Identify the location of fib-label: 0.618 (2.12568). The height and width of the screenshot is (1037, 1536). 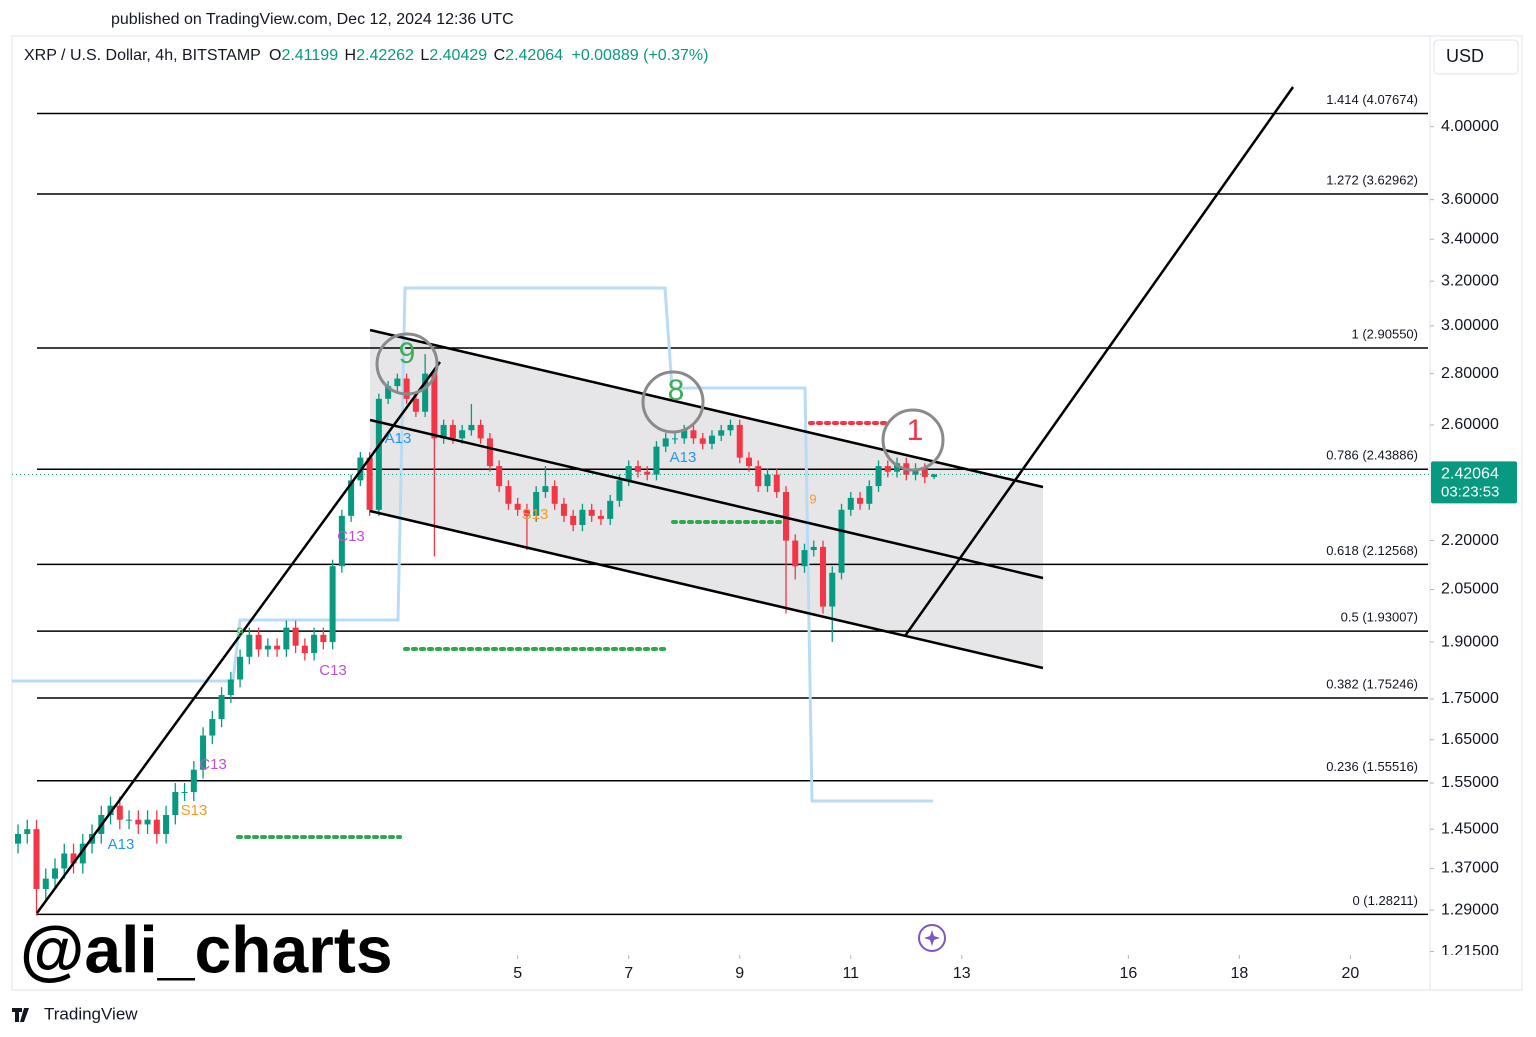
(1372, 550).